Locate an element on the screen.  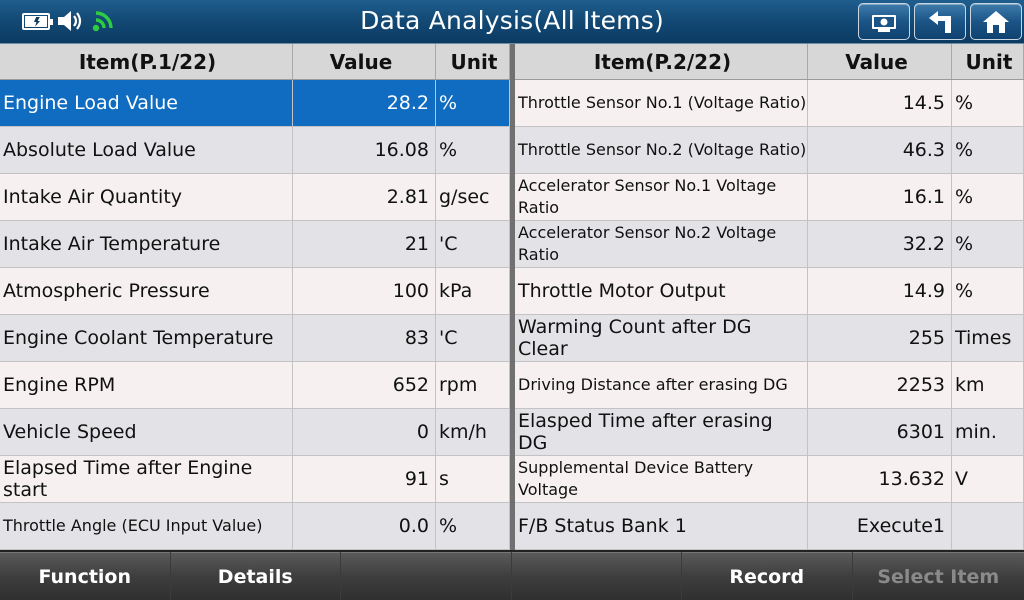
item-value: 13.632 is located at coordinates (880, 479).